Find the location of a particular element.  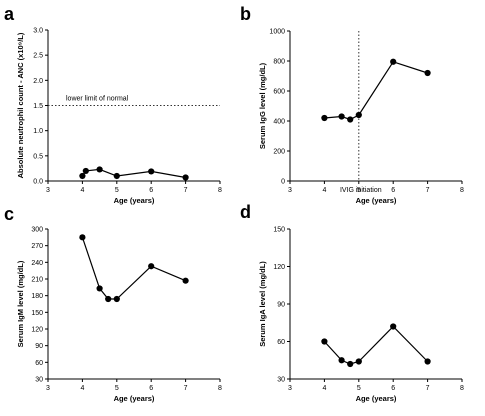

y-tick-label: 1.5 is located at coordinates (38, 106).